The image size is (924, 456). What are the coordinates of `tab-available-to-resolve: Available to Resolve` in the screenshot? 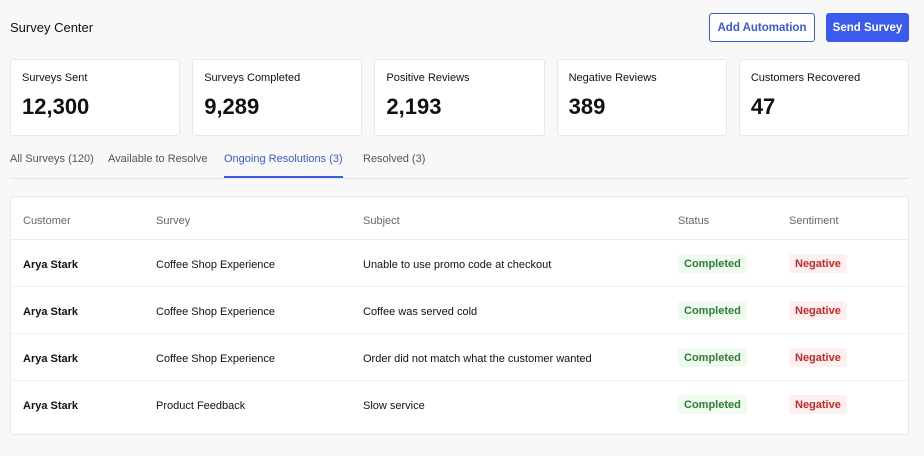 It's located at (158, 159).